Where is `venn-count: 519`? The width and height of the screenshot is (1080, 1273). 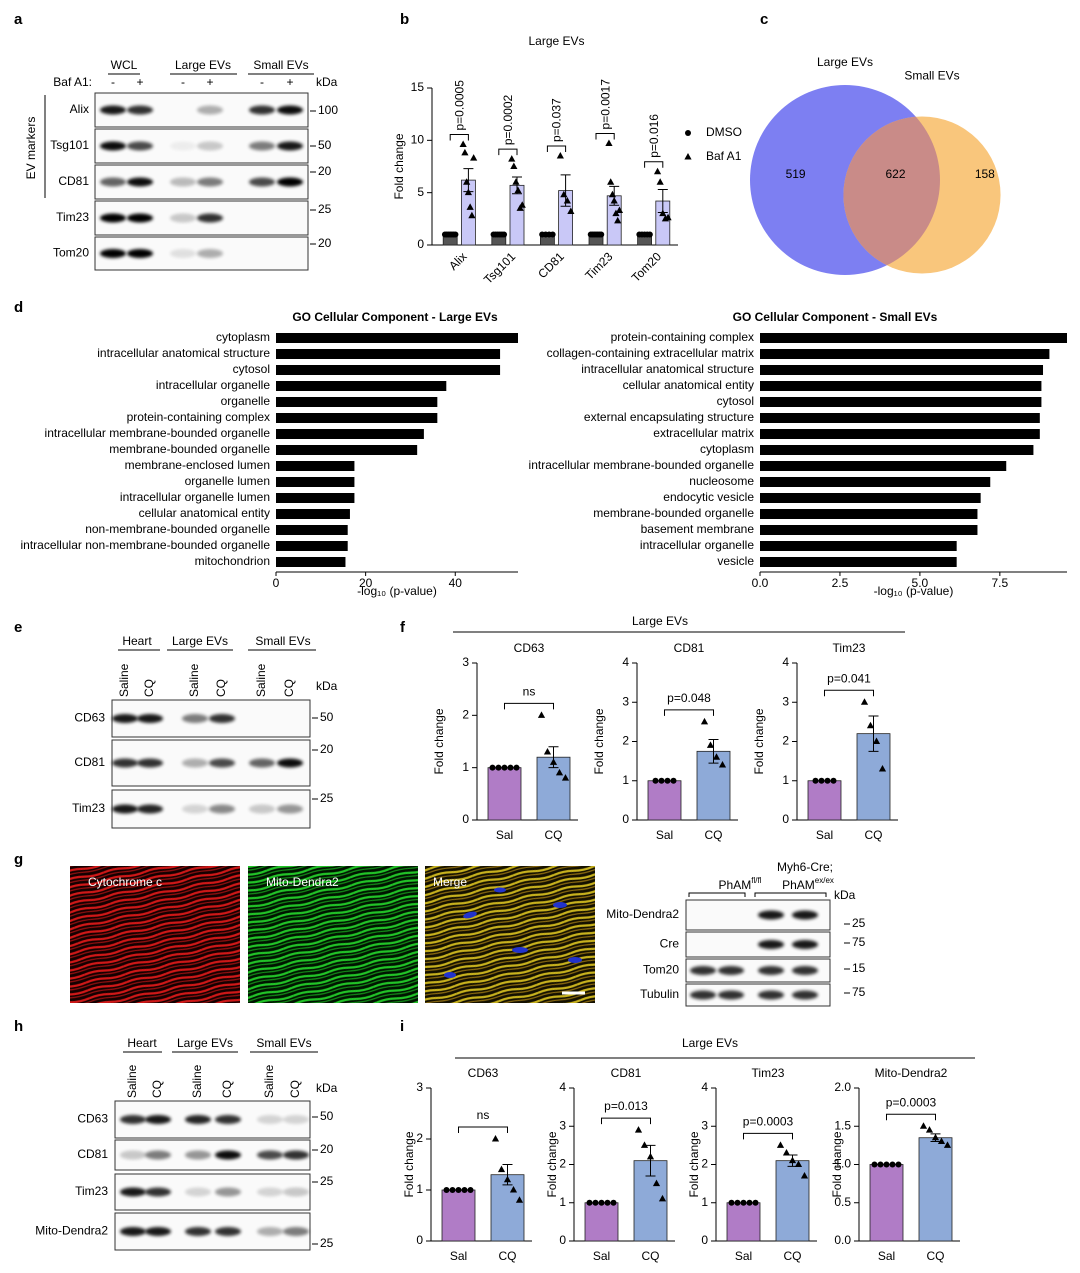 venn-count: 519 is located at coordinates (796, 174).